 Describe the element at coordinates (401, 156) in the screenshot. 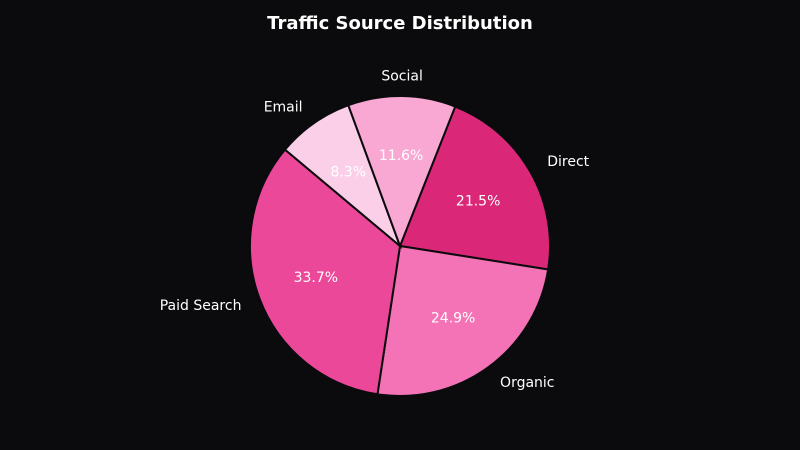

I see `value-label: 11.6%` at that location.